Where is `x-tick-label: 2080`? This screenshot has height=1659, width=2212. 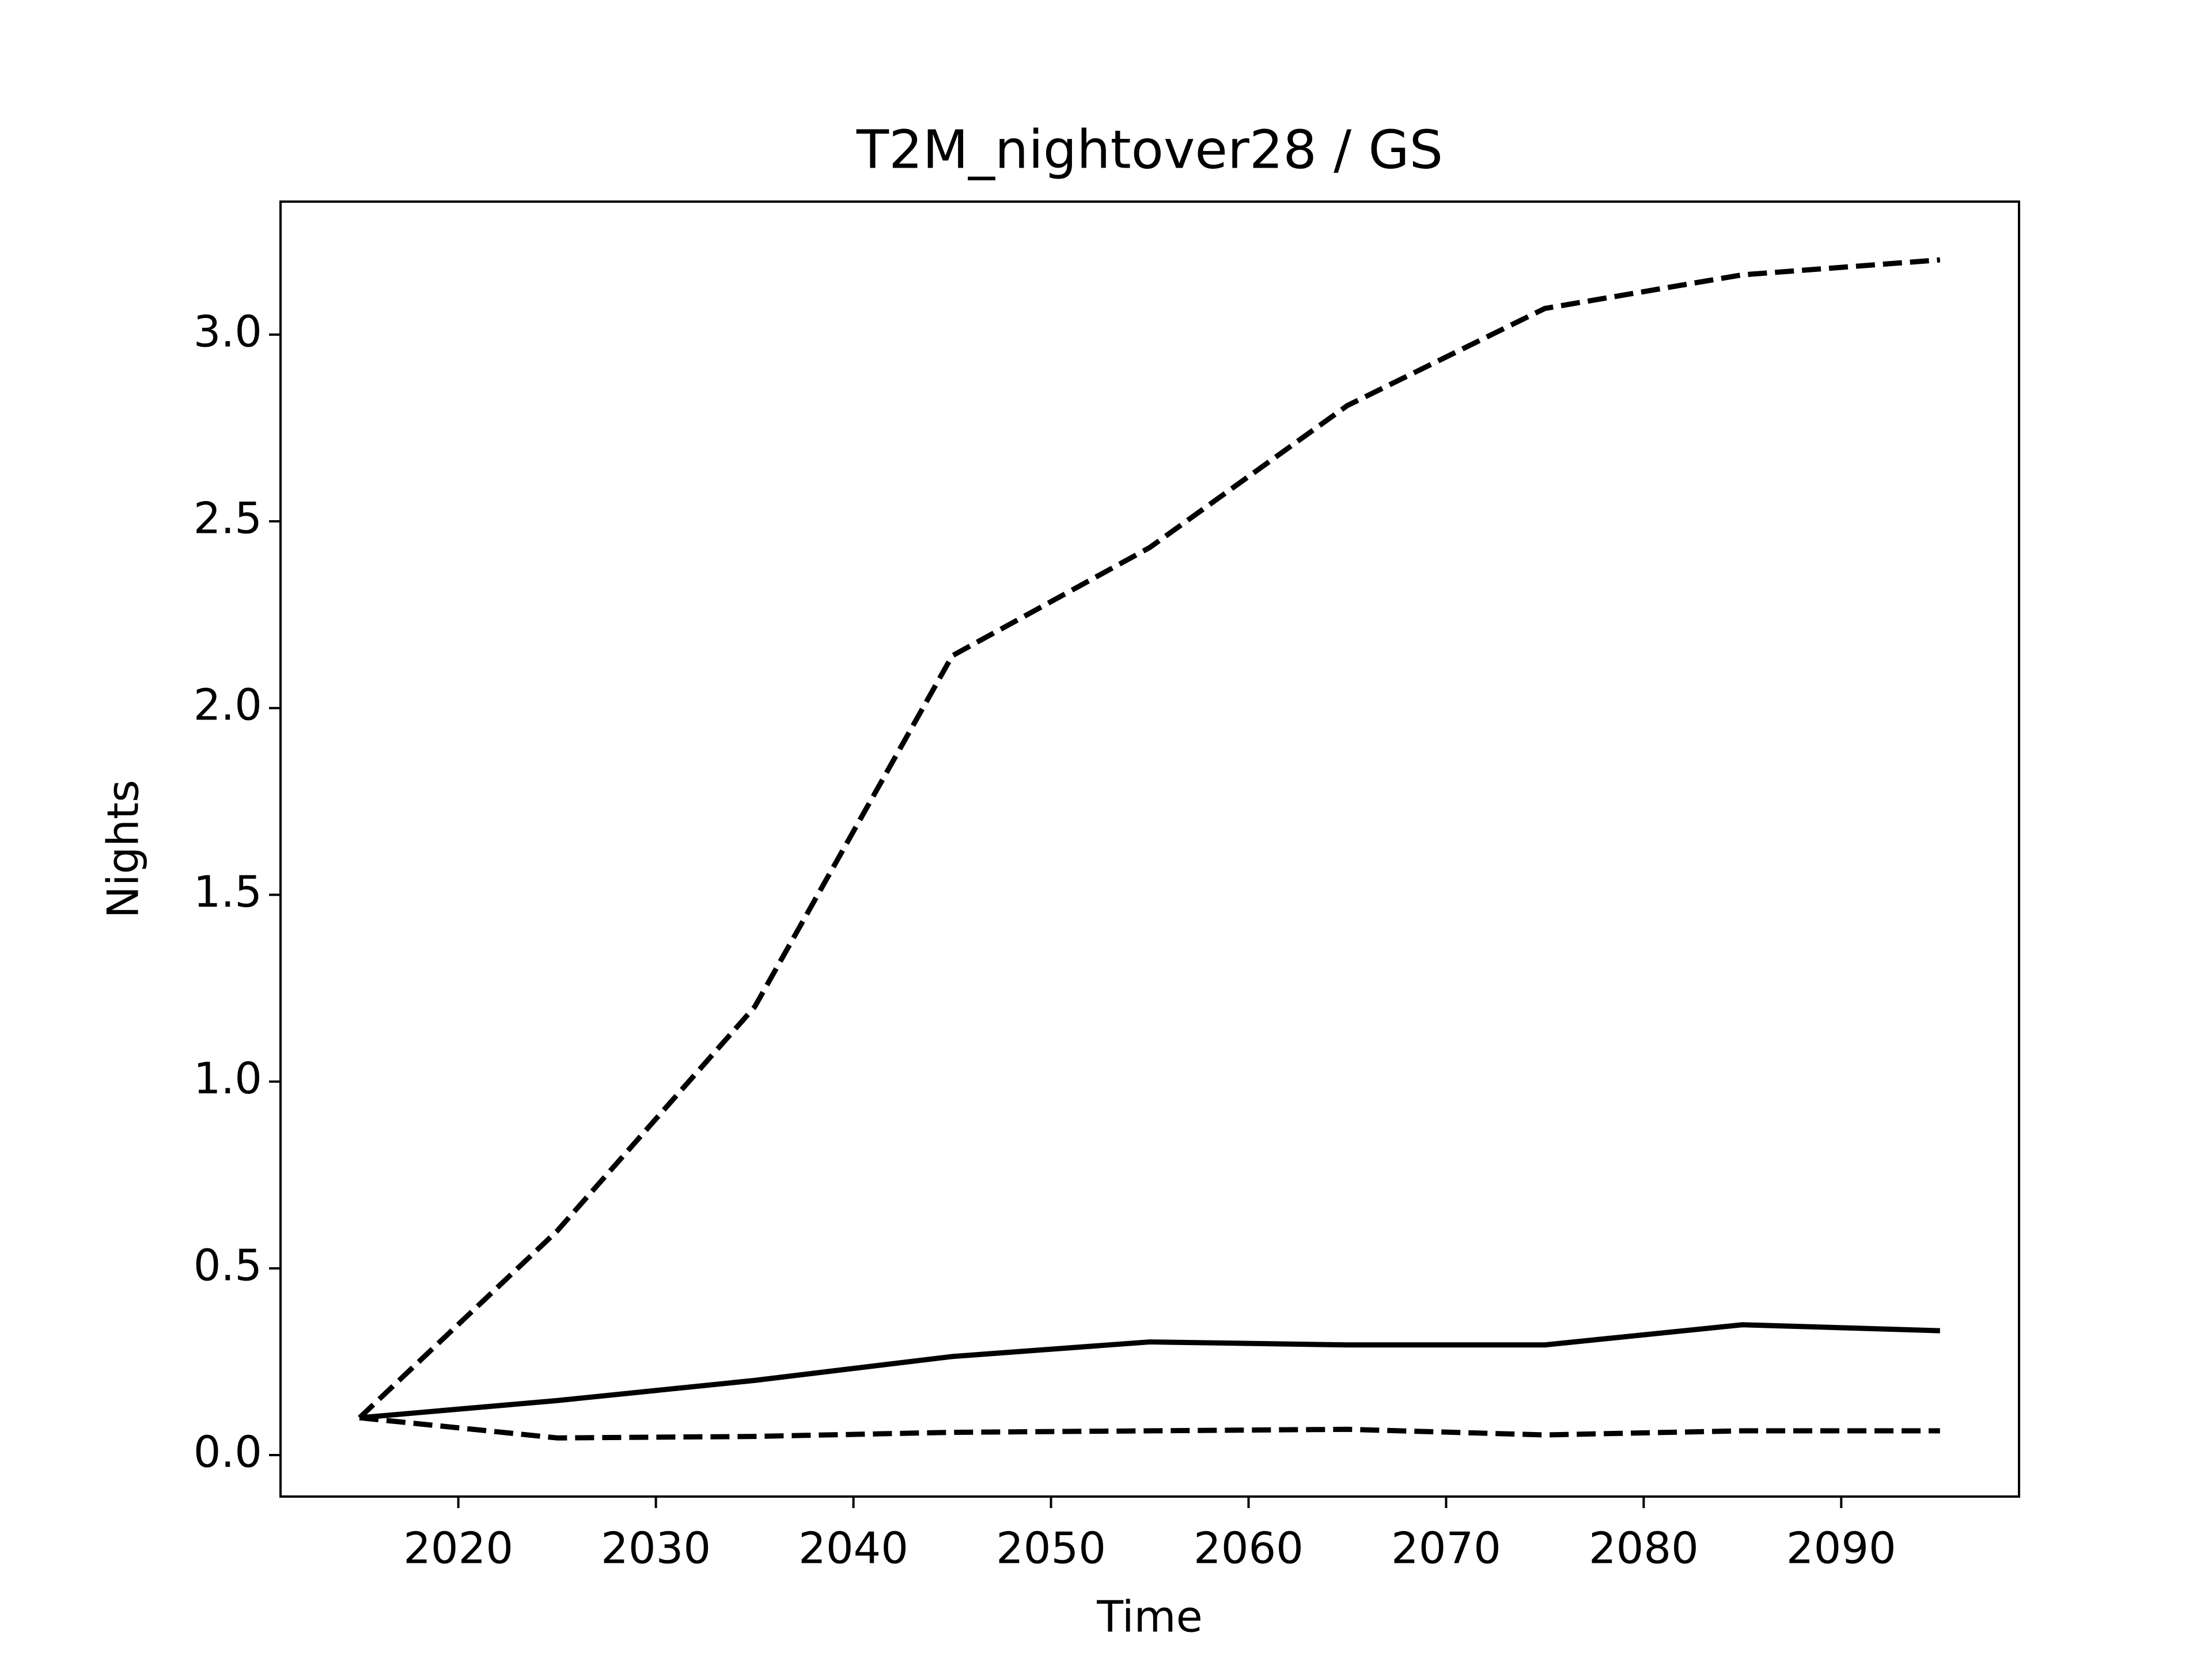
x-tick-label: 2080 is located at coordinates (1644, 1548).